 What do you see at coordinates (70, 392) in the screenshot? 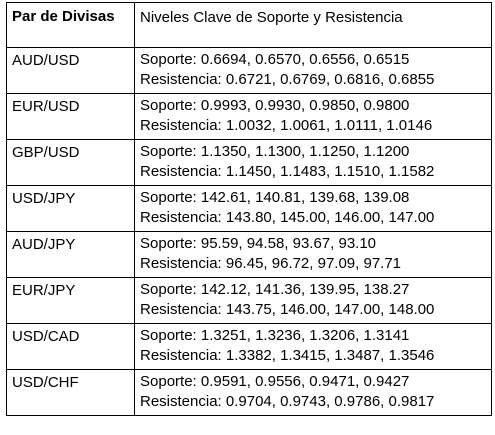
I see `currency-pair-cell: USD/CHF` at bounding box center [70, 392].